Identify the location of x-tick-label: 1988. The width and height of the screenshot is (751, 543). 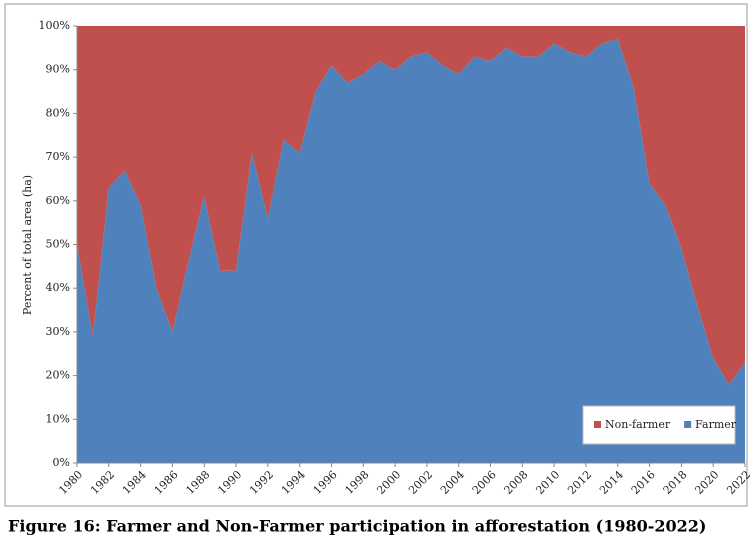
(197, 482).